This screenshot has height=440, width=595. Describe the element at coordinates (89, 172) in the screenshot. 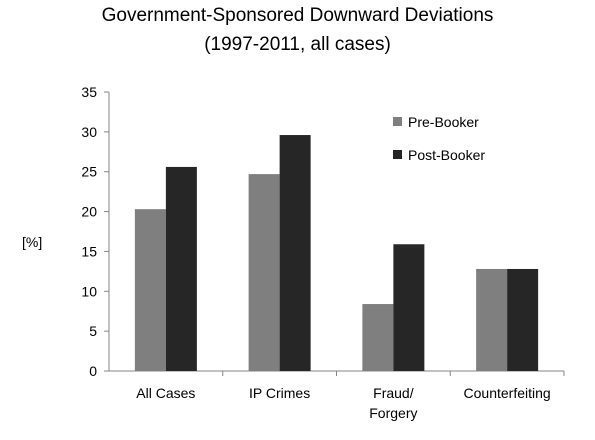

I see `y-tick-label: 25` at that location.